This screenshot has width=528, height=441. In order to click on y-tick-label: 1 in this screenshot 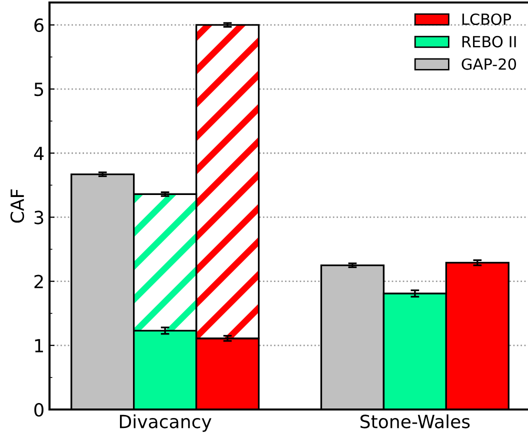, I will do `click(39, 345)`.